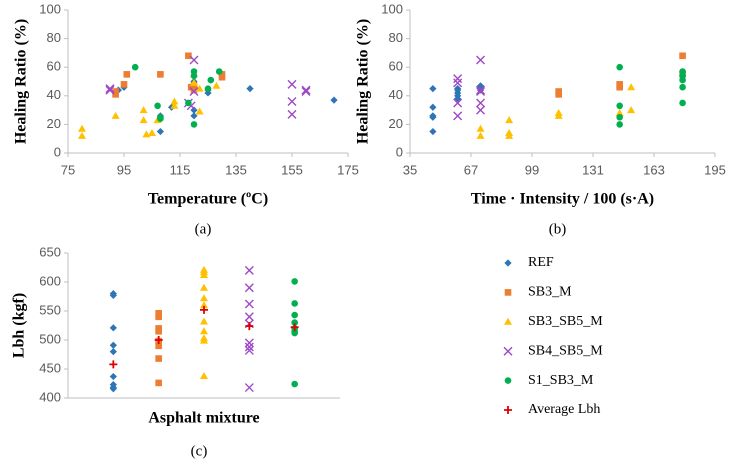 Image resolution: width=734 pixels, height=467 pixels. I want to click on x-tick-label: 175, so click(348, 169).